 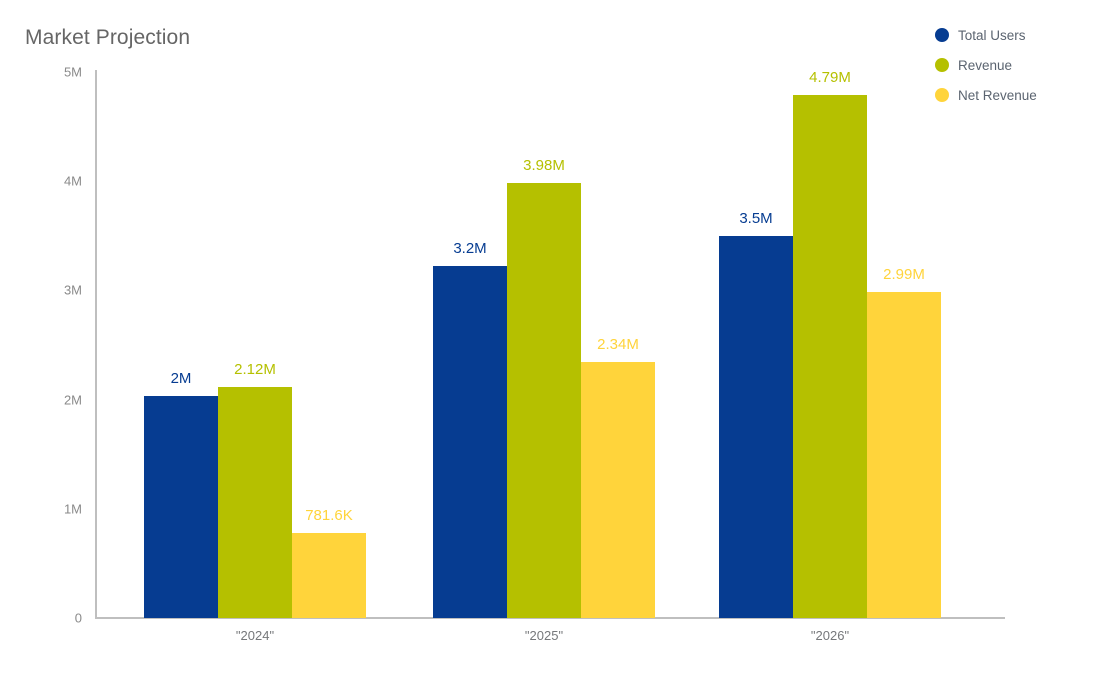 What do you see at coordinates (255, 369) in the screenshot?
I see `bar-value-label: 2.12M` at bounding box center [255, 369].